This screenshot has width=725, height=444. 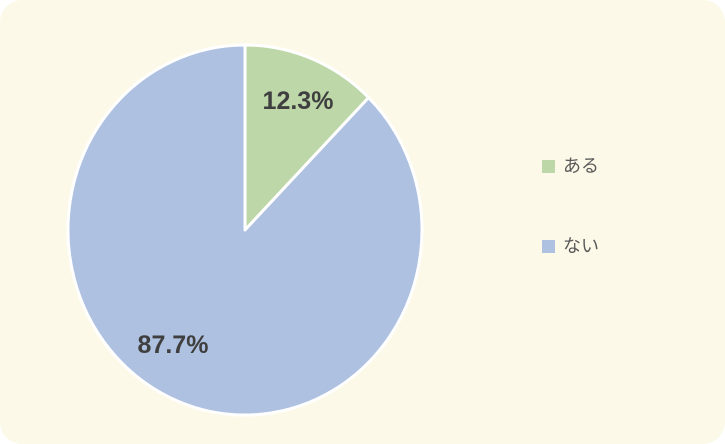 I want to click on legend-item-nai: ない, so click(x=570, y=246).